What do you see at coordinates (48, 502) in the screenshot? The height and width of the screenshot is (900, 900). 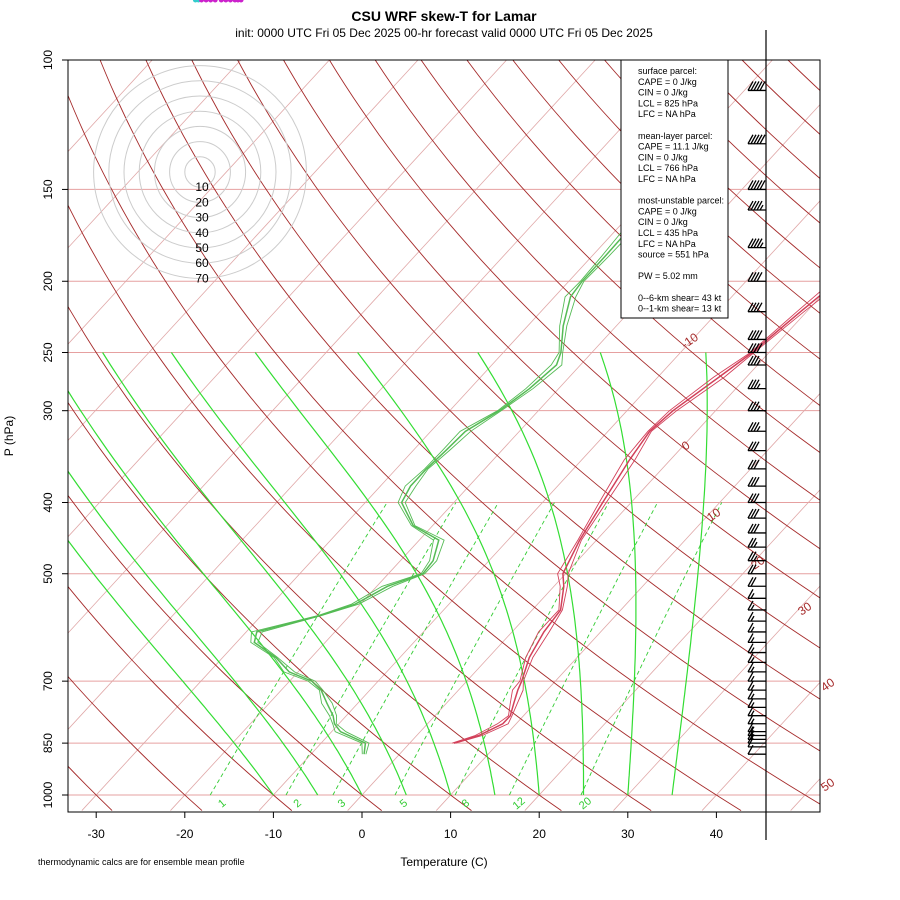 I see `y-tick-label: 400` at bounding box center [48, 502].